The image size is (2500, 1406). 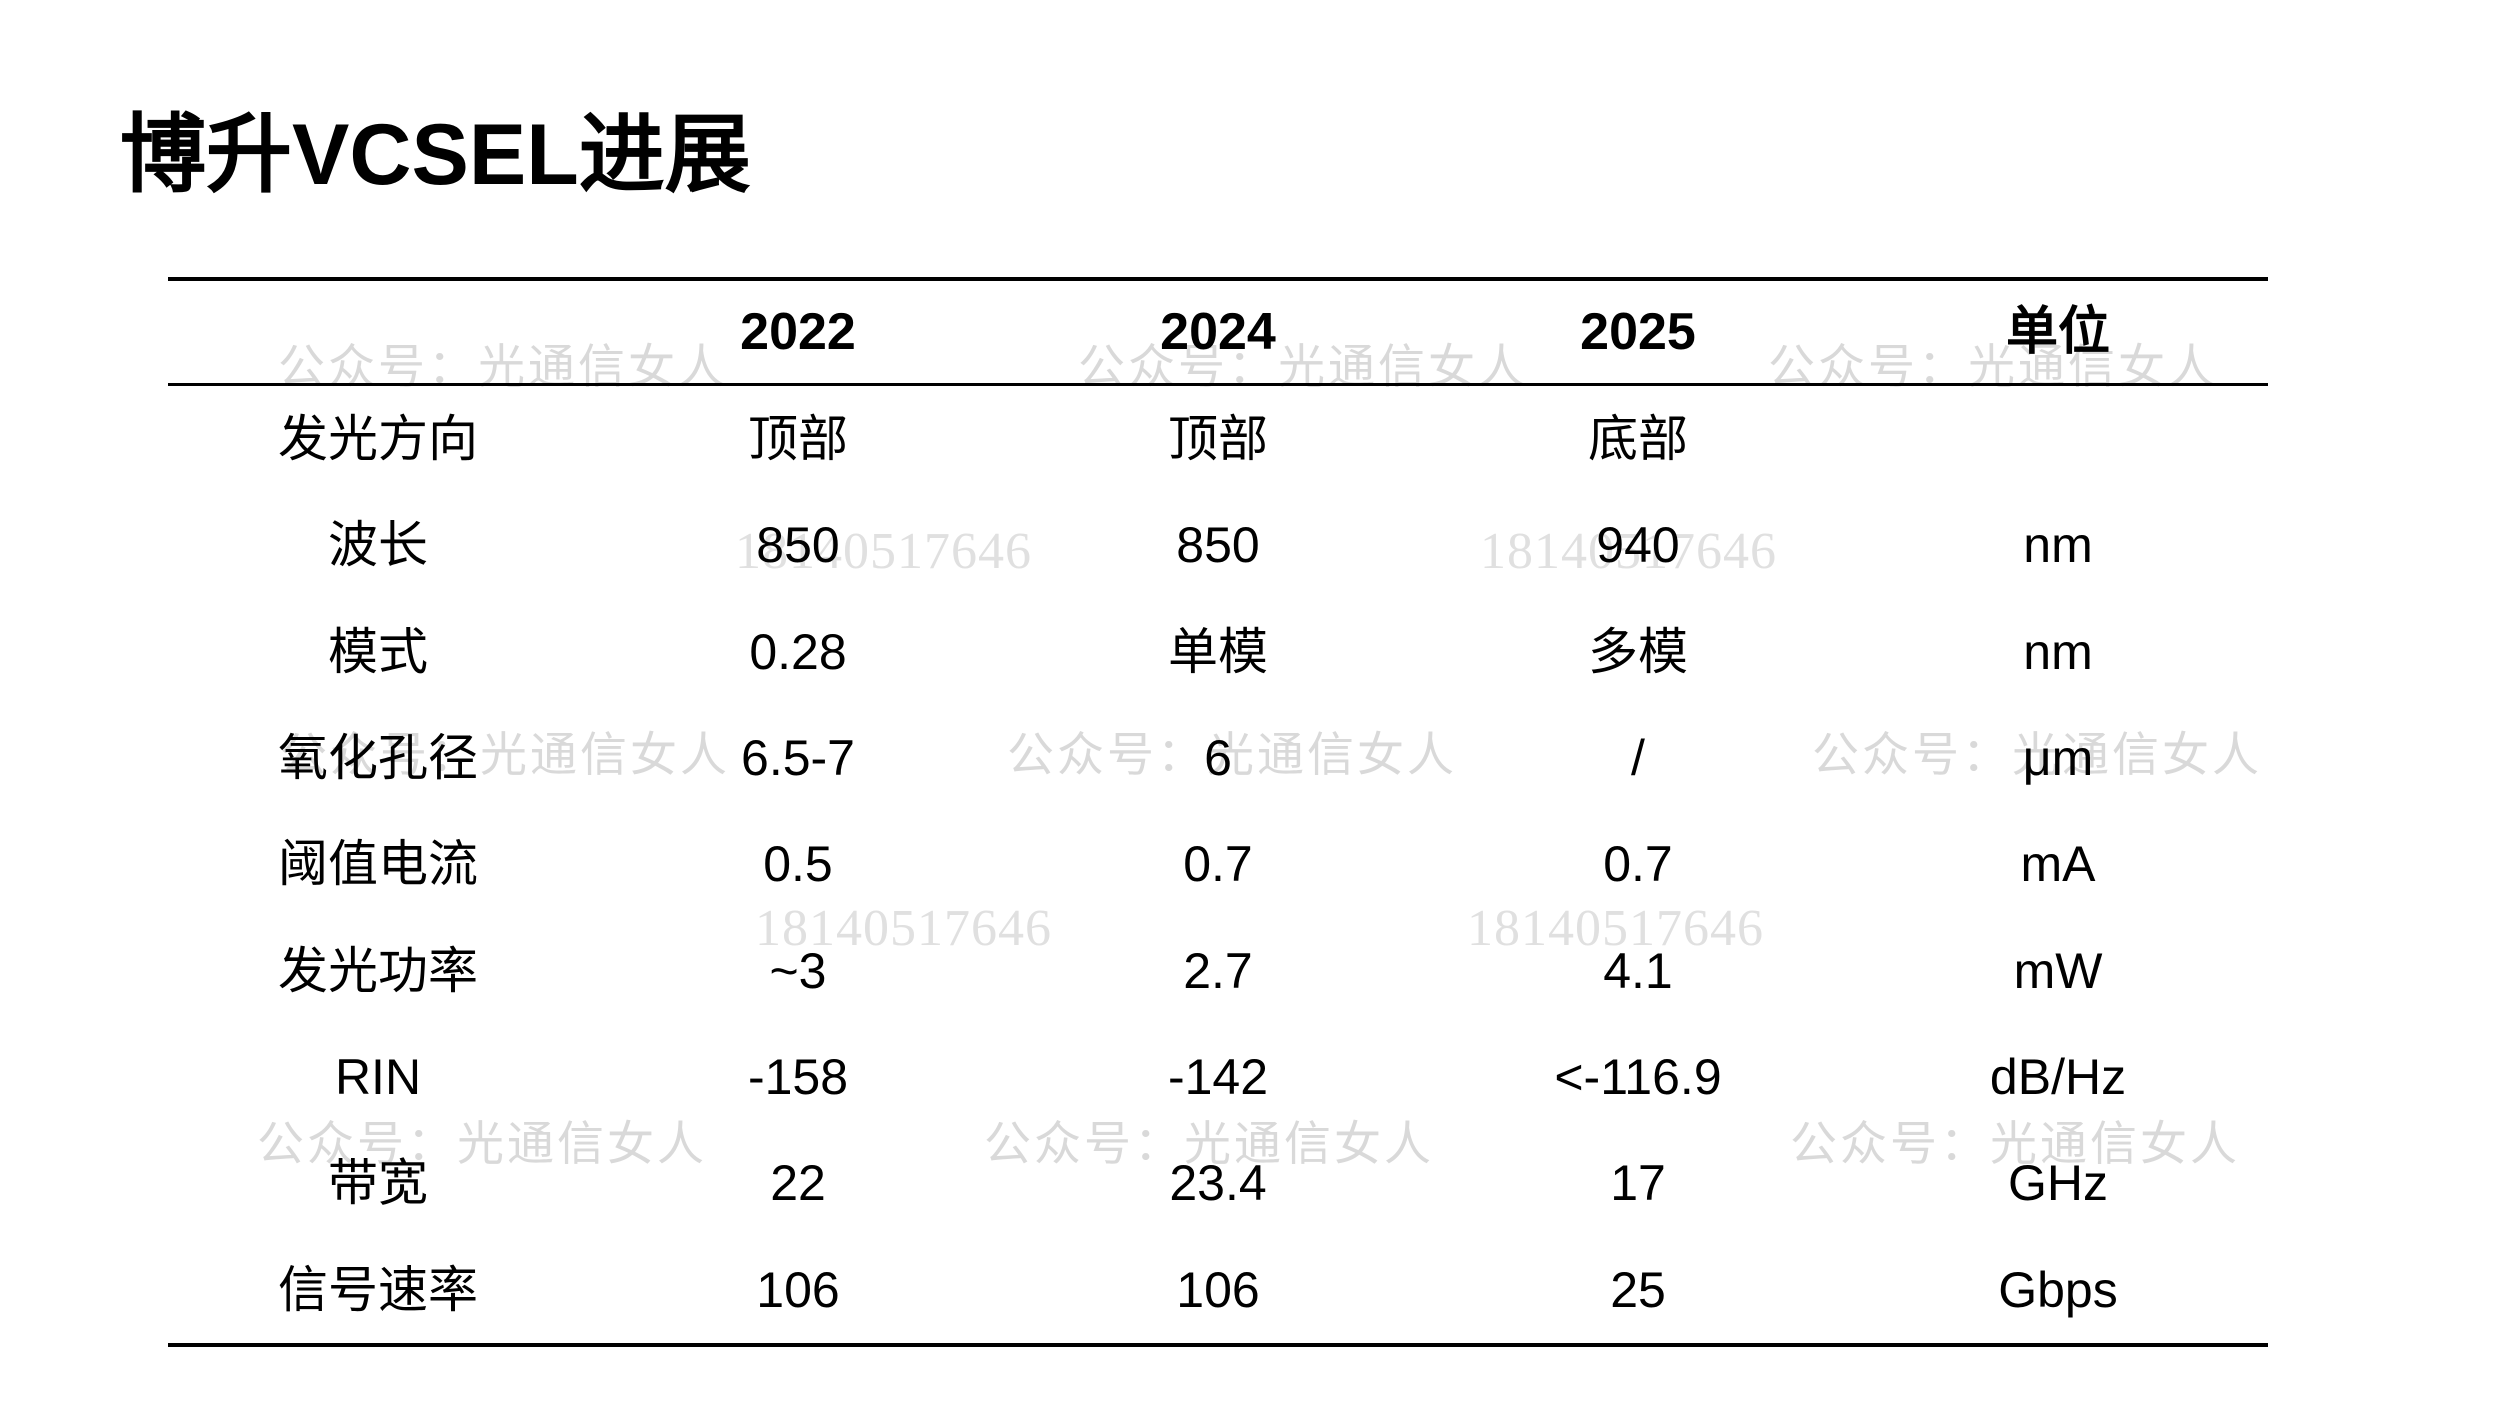 I want to click on value-2024: 0.7, so click(x=1218, y=864).